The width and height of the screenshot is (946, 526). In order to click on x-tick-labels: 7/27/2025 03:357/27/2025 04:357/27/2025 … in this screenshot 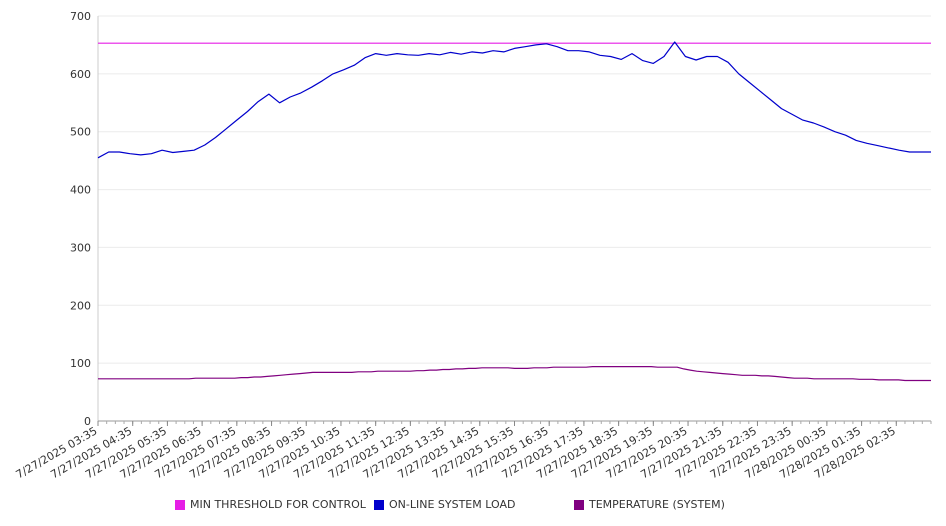, I will do `click(456, 452)`.